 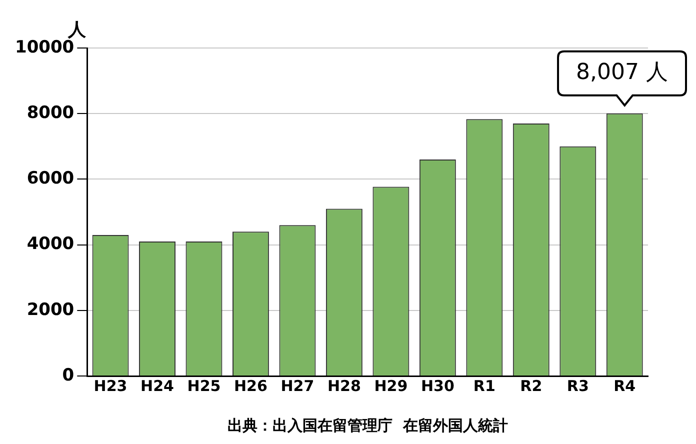 I want to click on y-tick-label: 8000, so click(x=50, y=113).